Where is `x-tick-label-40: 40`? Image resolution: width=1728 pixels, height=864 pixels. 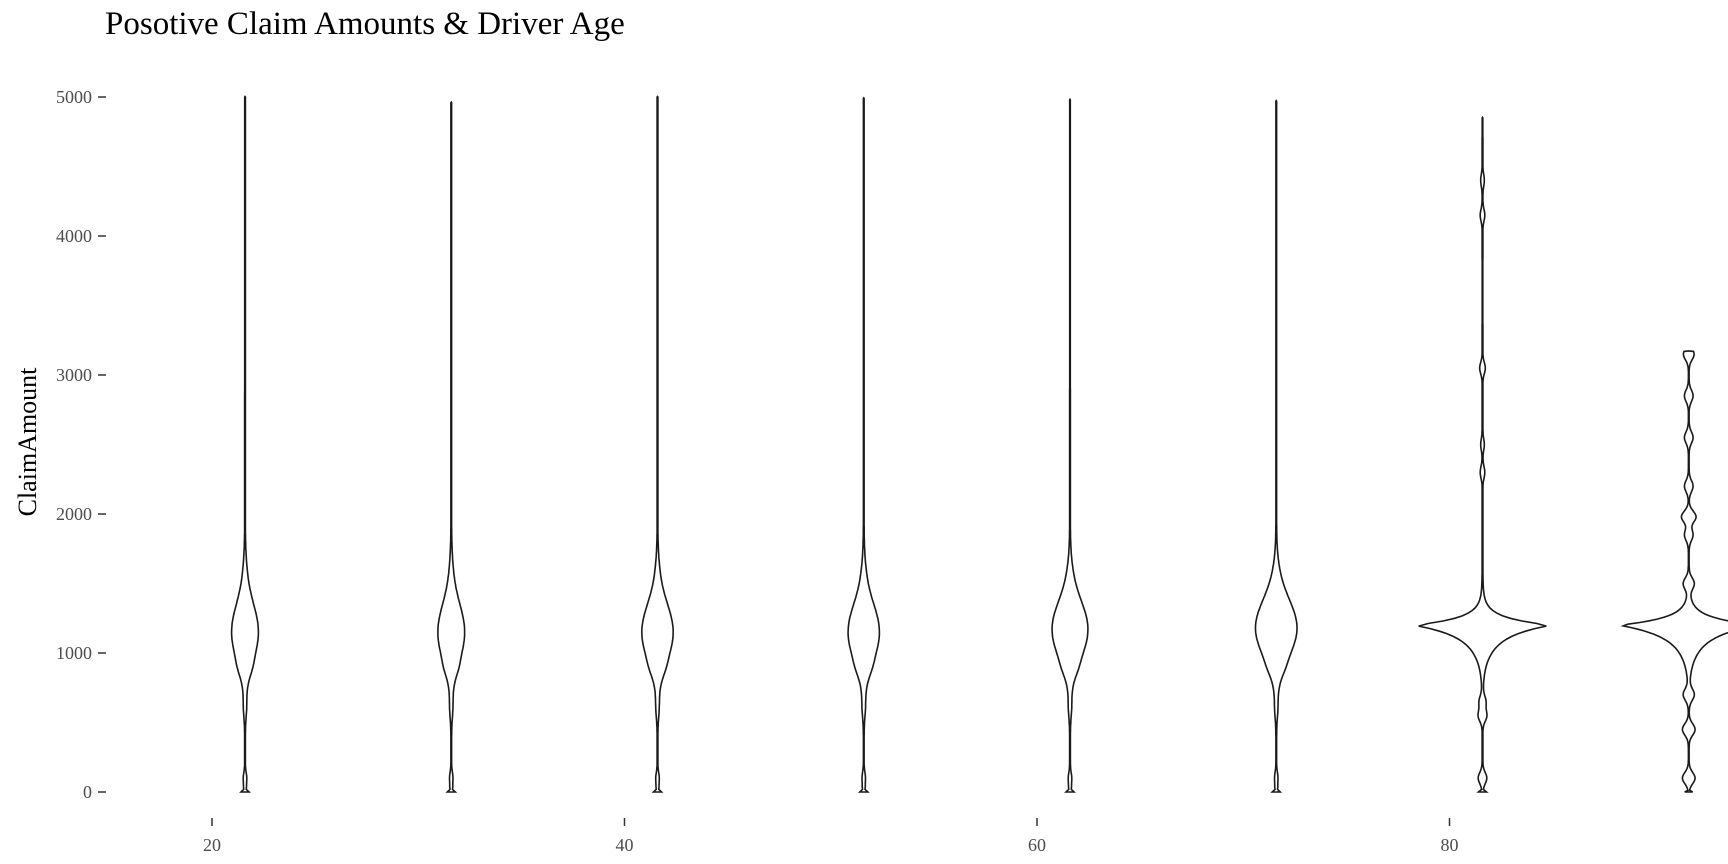 x-tick-label-40: 40 is located at coordinates (625, 845).